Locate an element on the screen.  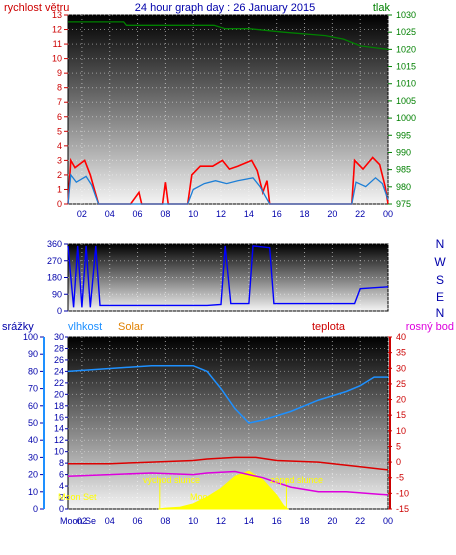
wind-y-tick-label-4: 4 is located at coordinates (59, 146).